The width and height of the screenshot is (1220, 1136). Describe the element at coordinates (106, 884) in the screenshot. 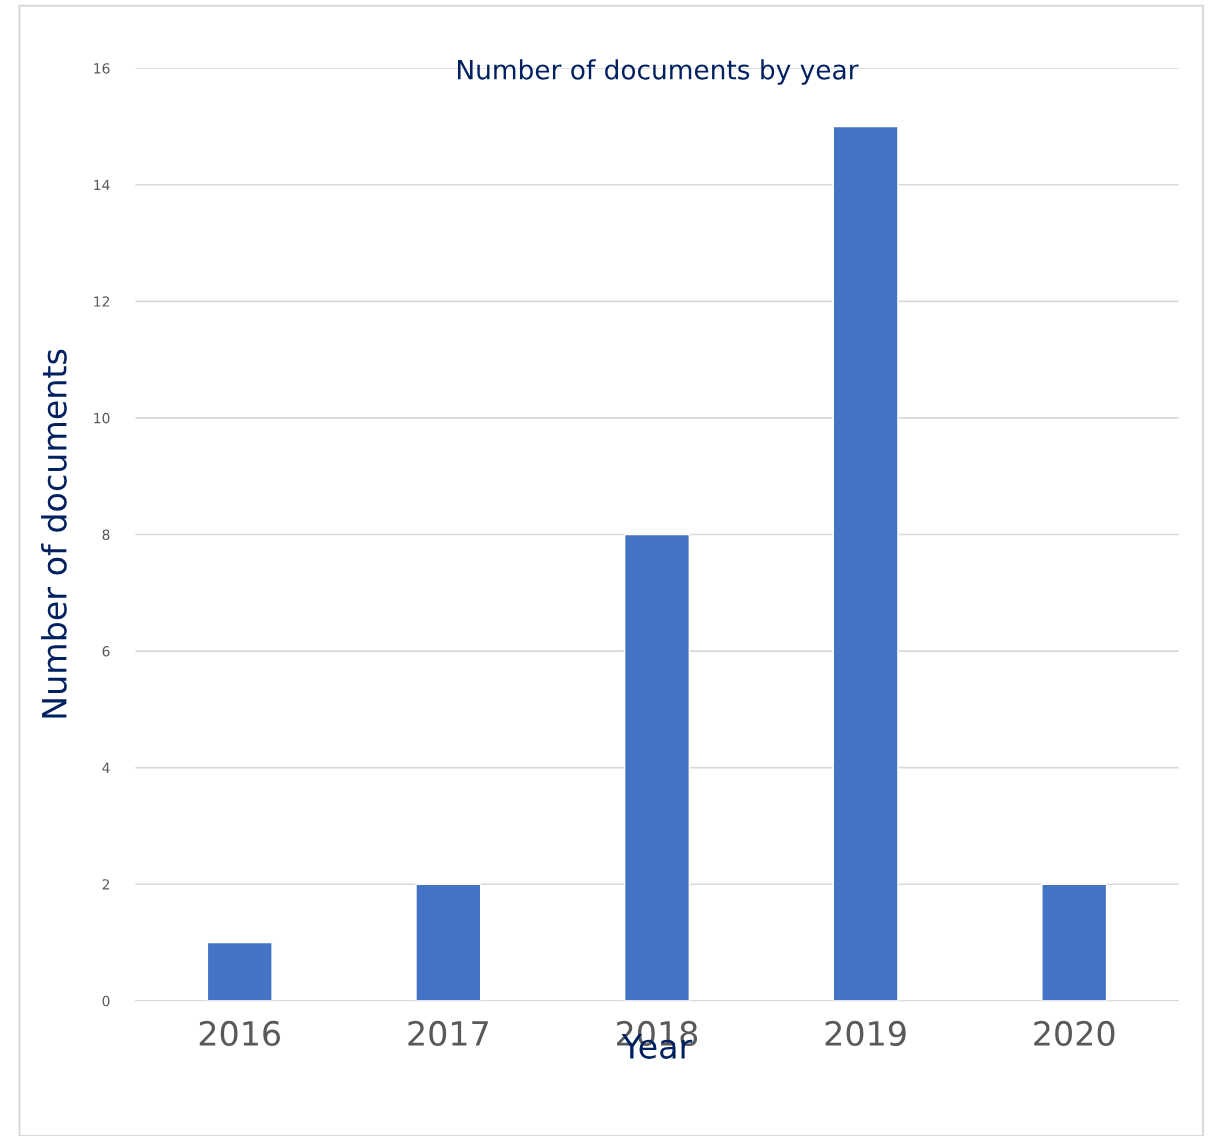

I see `y-tick-label: 2` at that location.